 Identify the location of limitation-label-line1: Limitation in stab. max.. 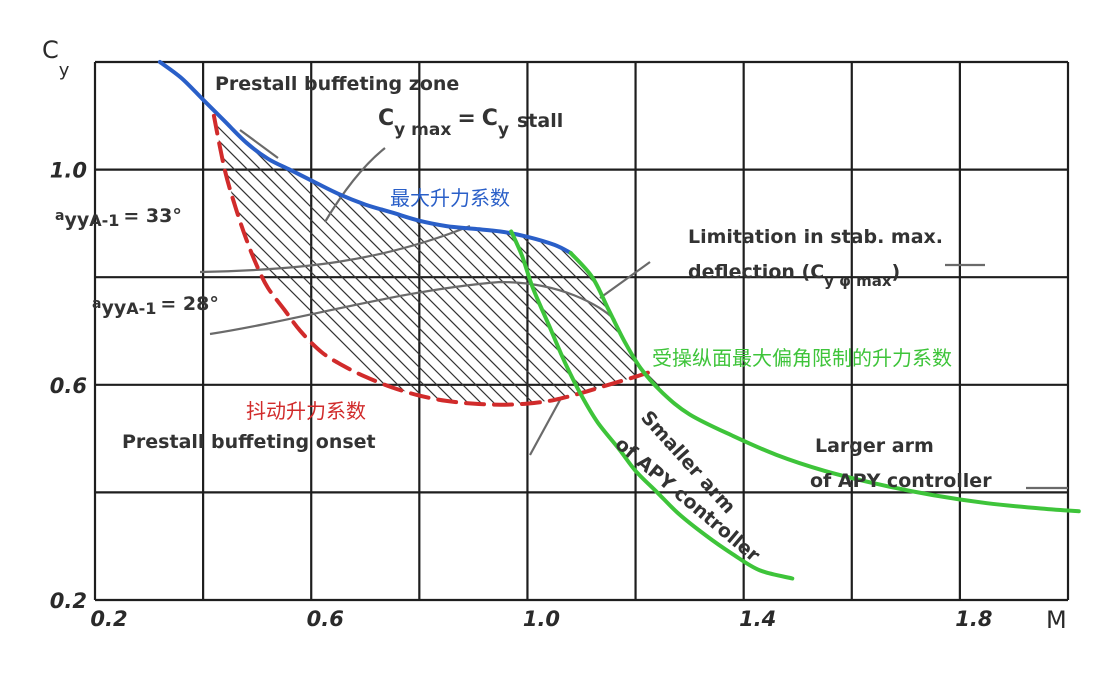
(815, 237).